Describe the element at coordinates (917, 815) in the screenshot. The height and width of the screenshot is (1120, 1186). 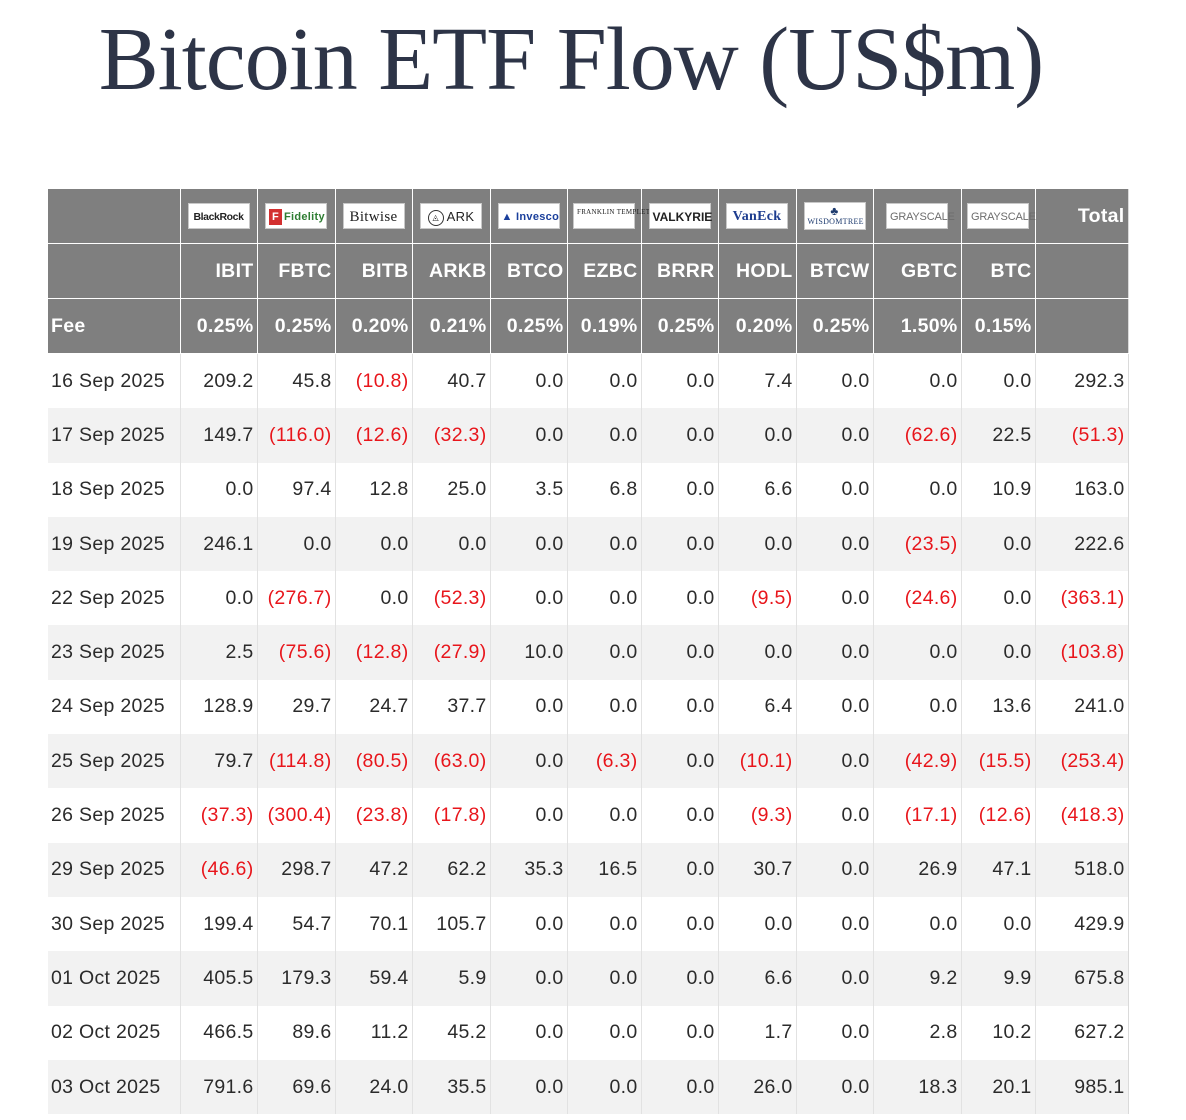
I see `flow-cell-gbtc: (17.1)` at that location.